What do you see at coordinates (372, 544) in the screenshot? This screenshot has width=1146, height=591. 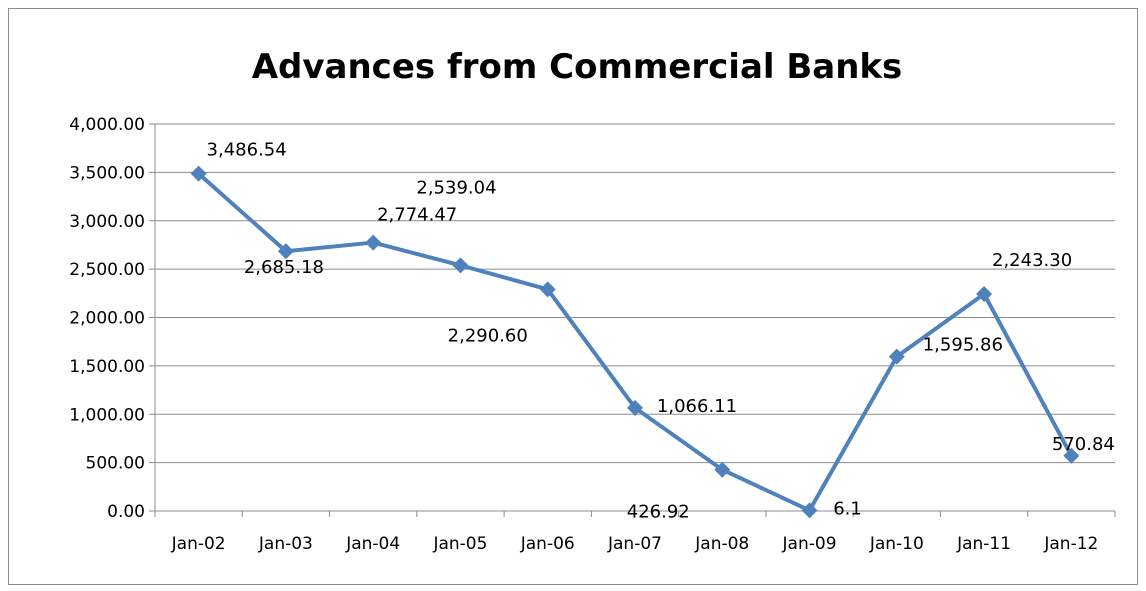 I see `x-tick-label: Jan-04` at bounding box center [372, 544].